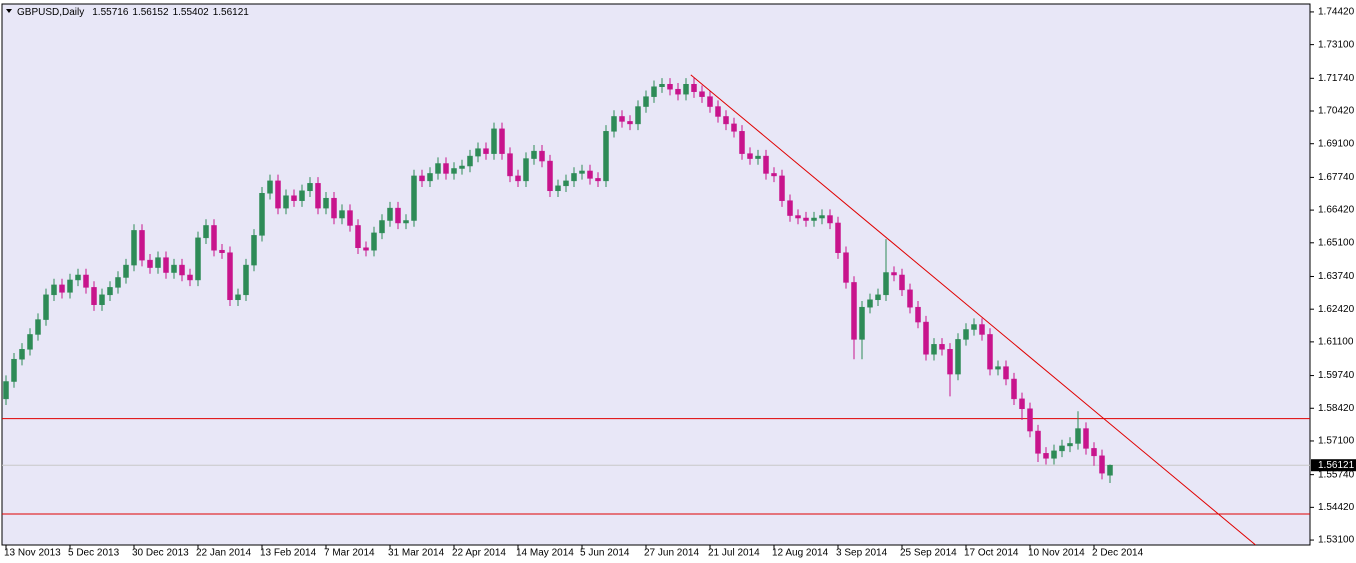 The height and width of the screenshot is (563, 1356). What do you see at coordinates (1336, 507) in the screenshot?
I see `y-tick-label: 1.54420` at bounding box center [1336, 507].